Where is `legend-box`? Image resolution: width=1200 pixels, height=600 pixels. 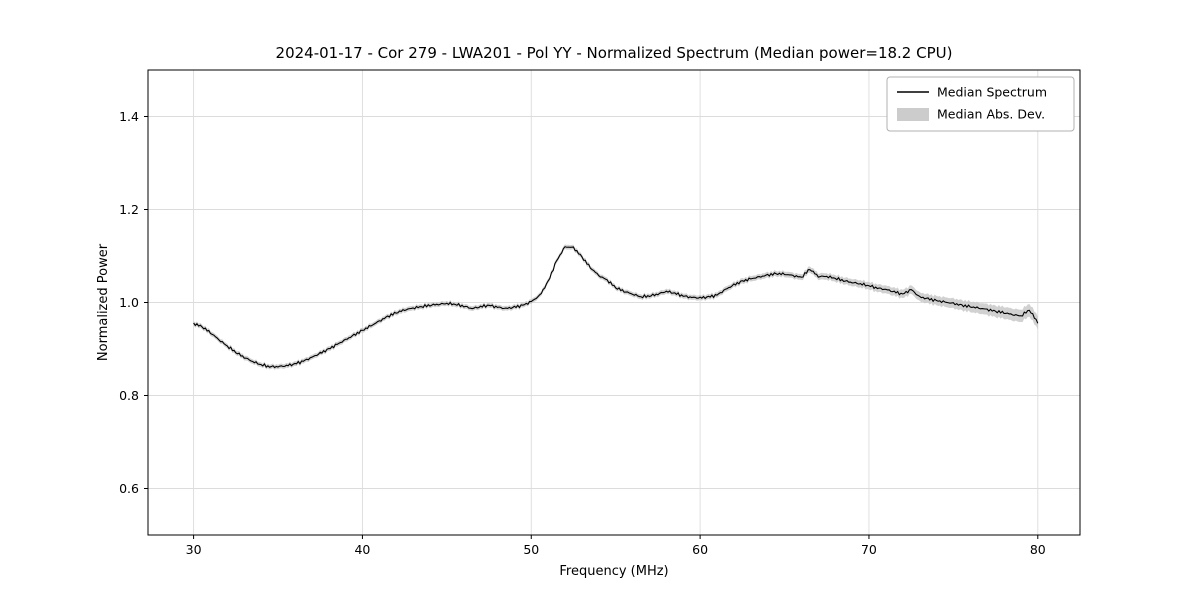
legend-box is located at coordinates (980, 104).